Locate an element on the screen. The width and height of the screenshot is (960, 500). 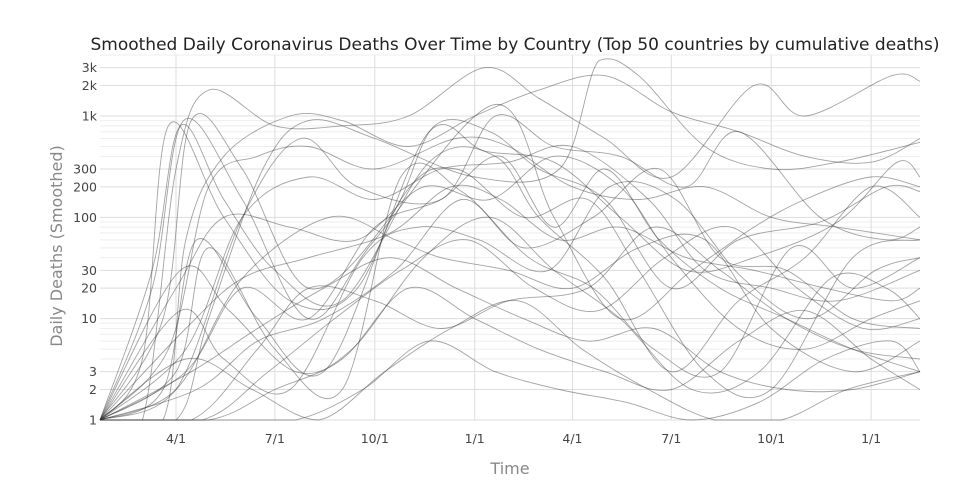
y-axis-ticks: 1 2 3 10 20 30 100 200 300 1k 2k 3k is located at coordinates (85, 243).